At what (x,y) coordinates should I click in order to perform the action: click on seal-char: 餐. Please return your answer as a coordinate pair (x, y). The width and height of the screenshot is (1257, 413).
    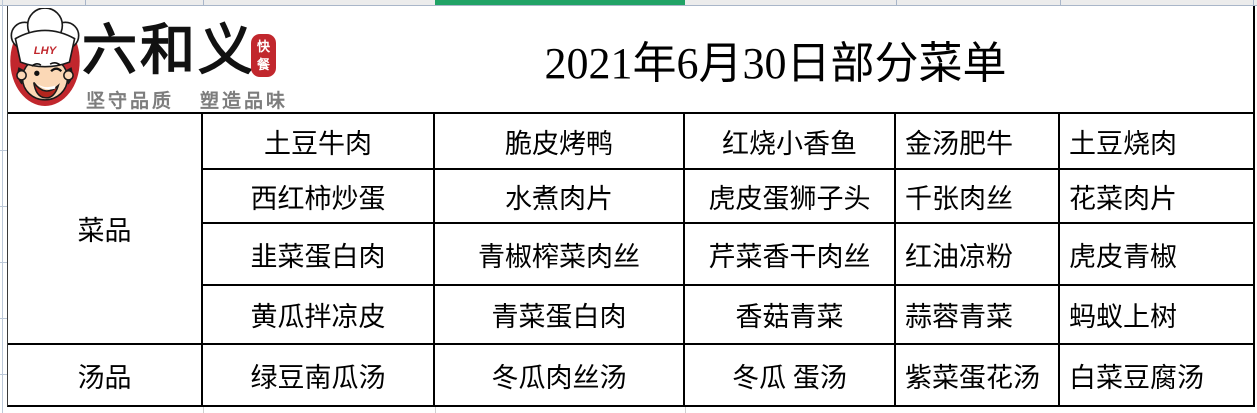
    Looking at the image, I should click on (263, 64).